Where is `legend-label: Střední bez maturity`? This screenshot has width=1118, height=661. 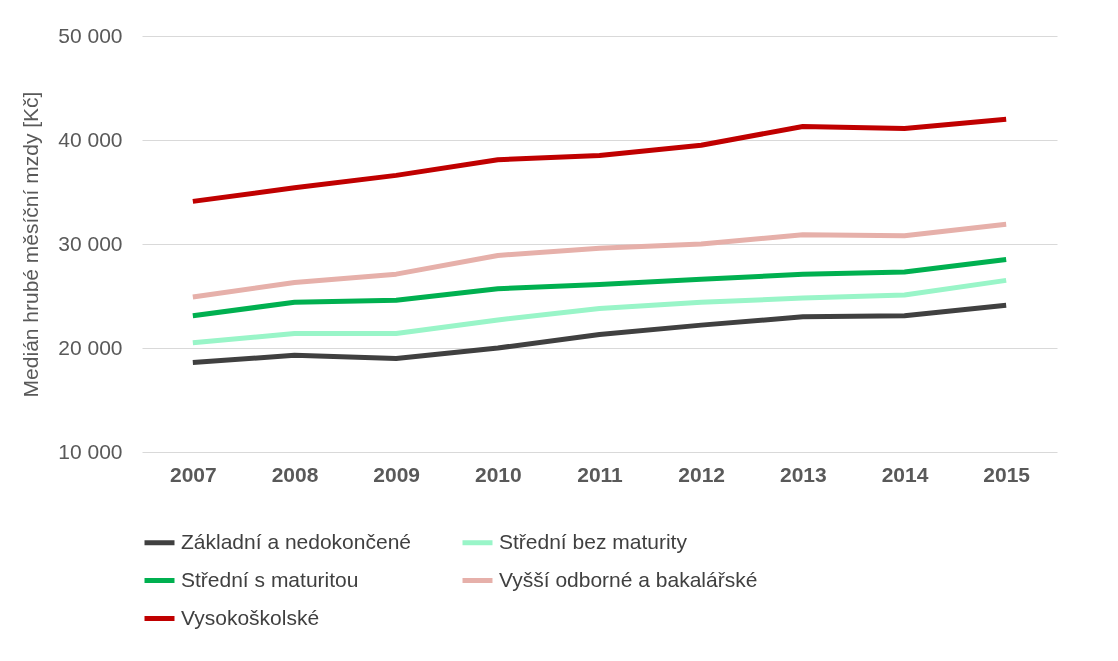 legend-label: Střední bez maturity is located at coordinates (593, 541).